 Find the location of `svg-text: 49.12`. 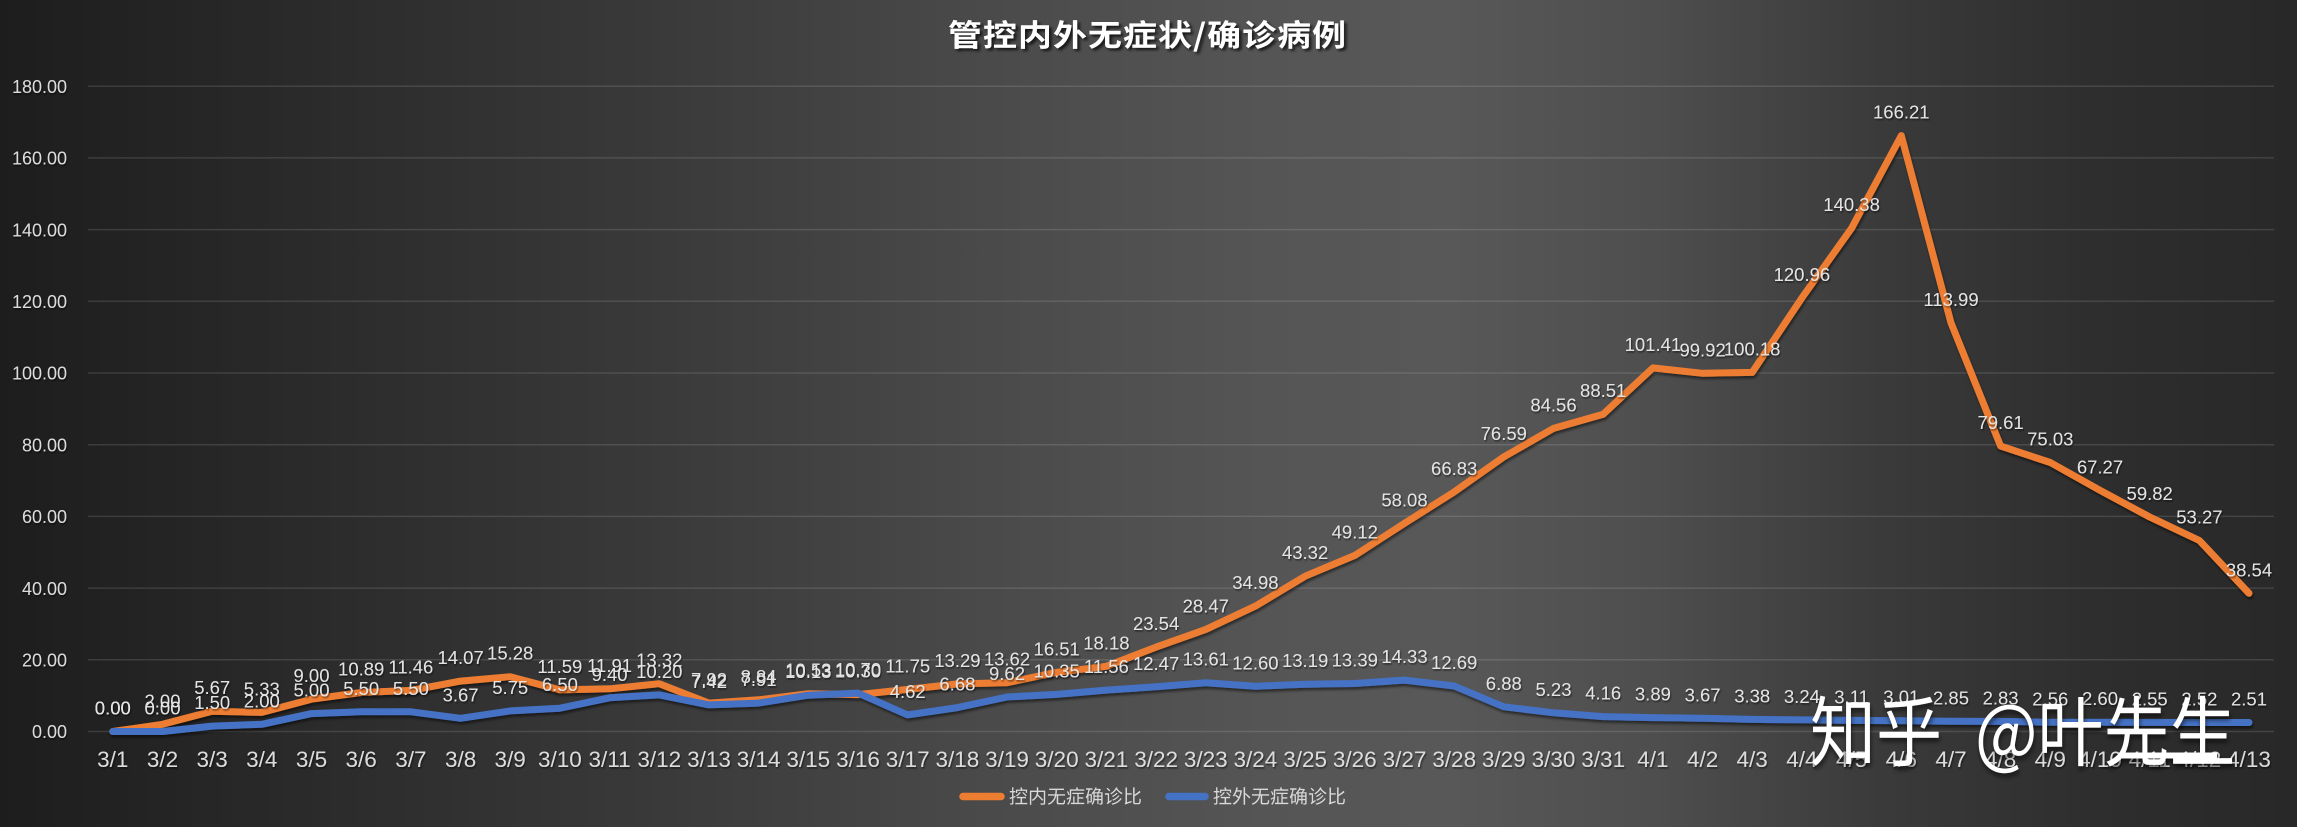

svg-text: 49.12 is located at coordinates (1355, 531).